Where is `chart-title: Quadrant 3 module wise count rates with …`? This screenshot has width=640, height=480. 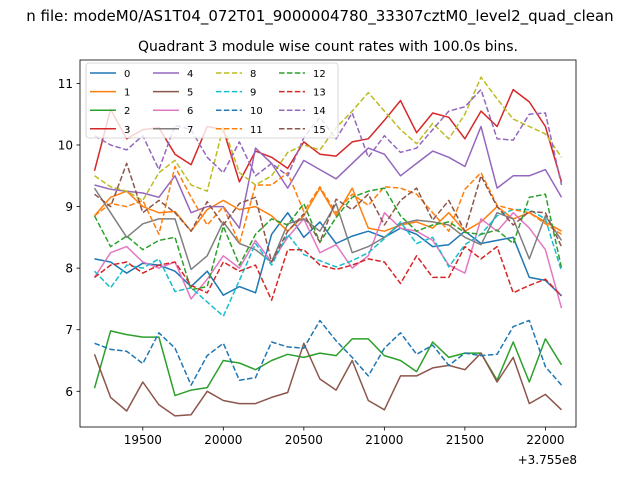 chart-title: Quadrant 3 module wise count rates with … is located at coordinates (328, 47).